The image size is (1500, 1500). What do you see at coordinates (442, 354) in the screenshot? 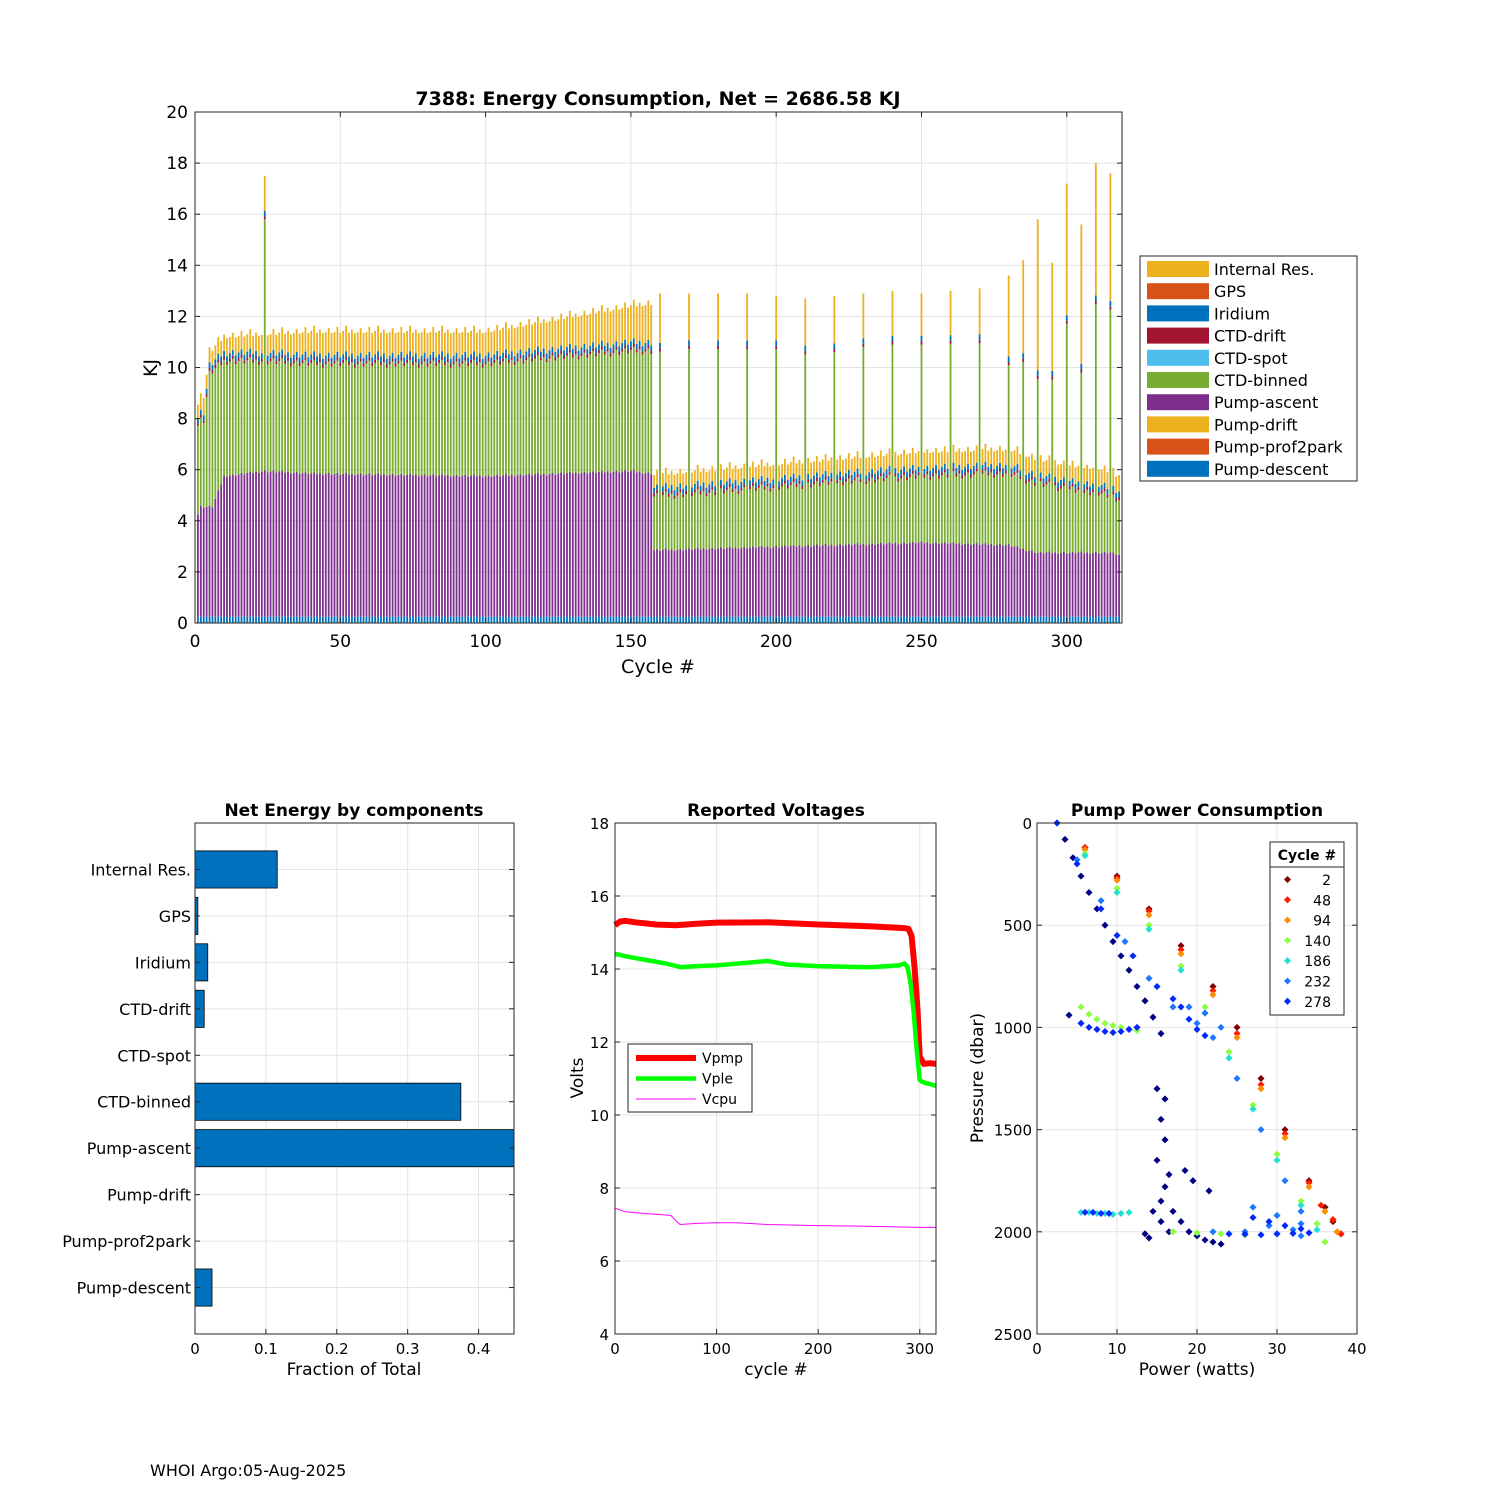
I see `energy-bar-iridium-c85` at bounding box center [442, 354].